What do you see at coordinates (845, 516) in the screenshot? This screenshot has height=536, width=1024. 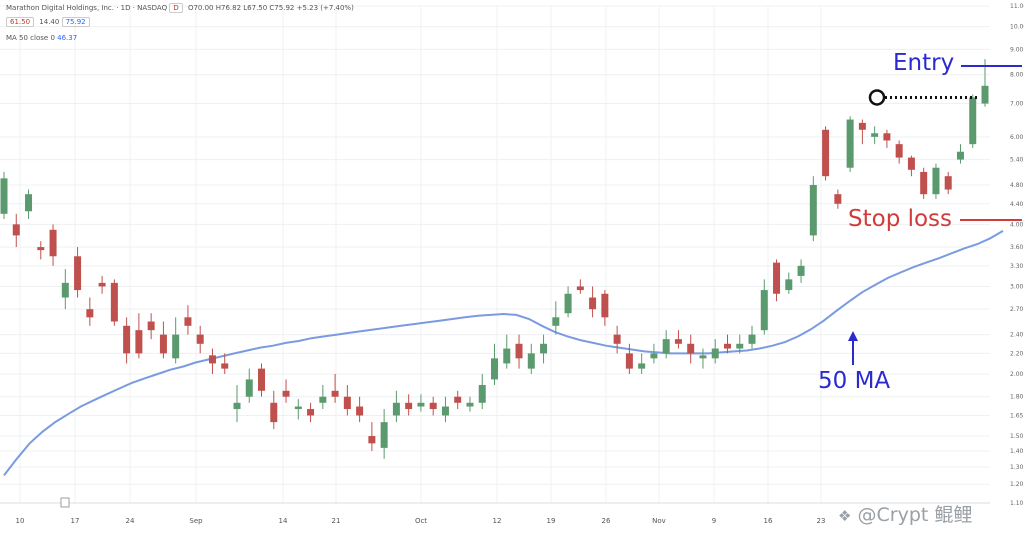 I see `watermark-icon: ❖` at bounding box center [845, 516].